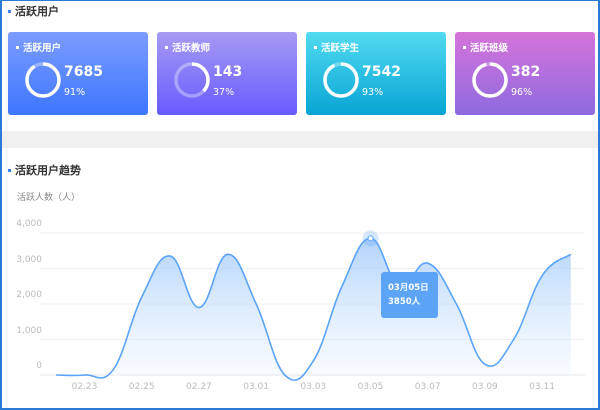  What do you see at coordinates (313, 361) in the screenshot?
I see `data-point-03.03` at bounding box center [313, 361].